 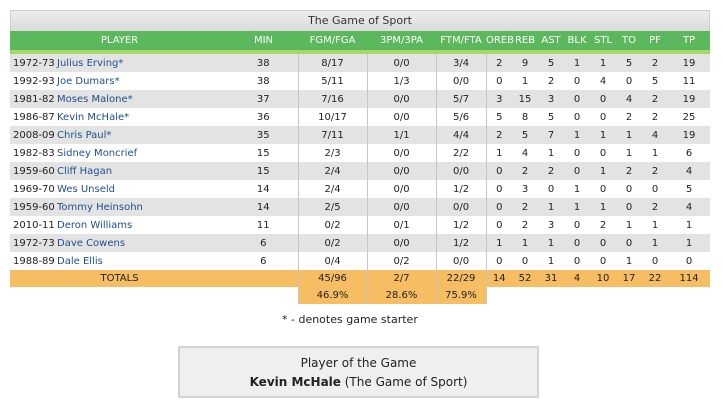 I want to click on col-header-ft: FTM/FTA, so click(x=461, y=42).